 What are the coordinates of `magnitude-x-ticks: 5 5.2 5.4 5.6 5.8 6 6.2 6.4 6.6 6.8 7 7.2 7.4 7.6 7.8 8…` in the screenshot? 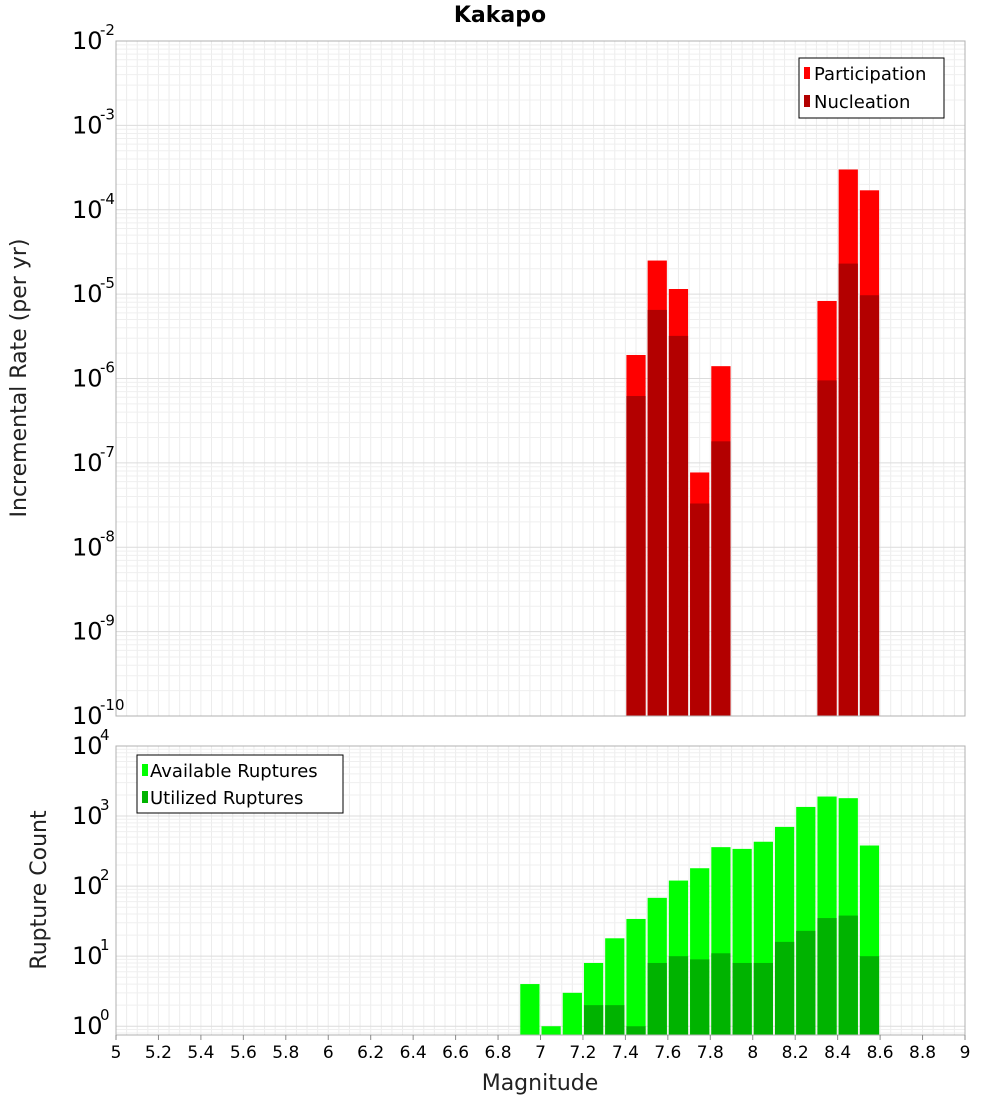 It's located at (541, 1049).